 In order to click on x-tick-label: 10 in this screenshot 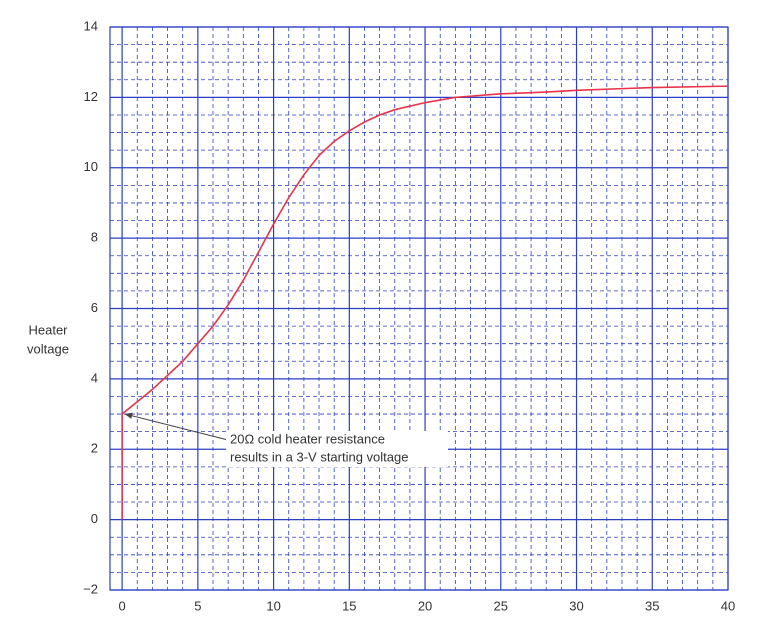, I will do `click(273, 605)`.